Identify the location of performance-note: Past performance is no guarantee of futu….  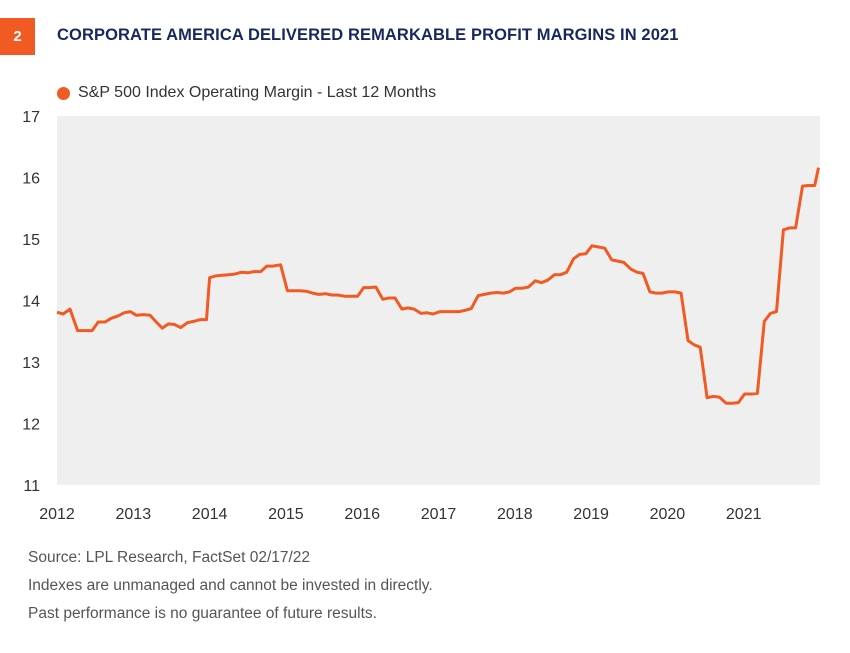
(202, 613).